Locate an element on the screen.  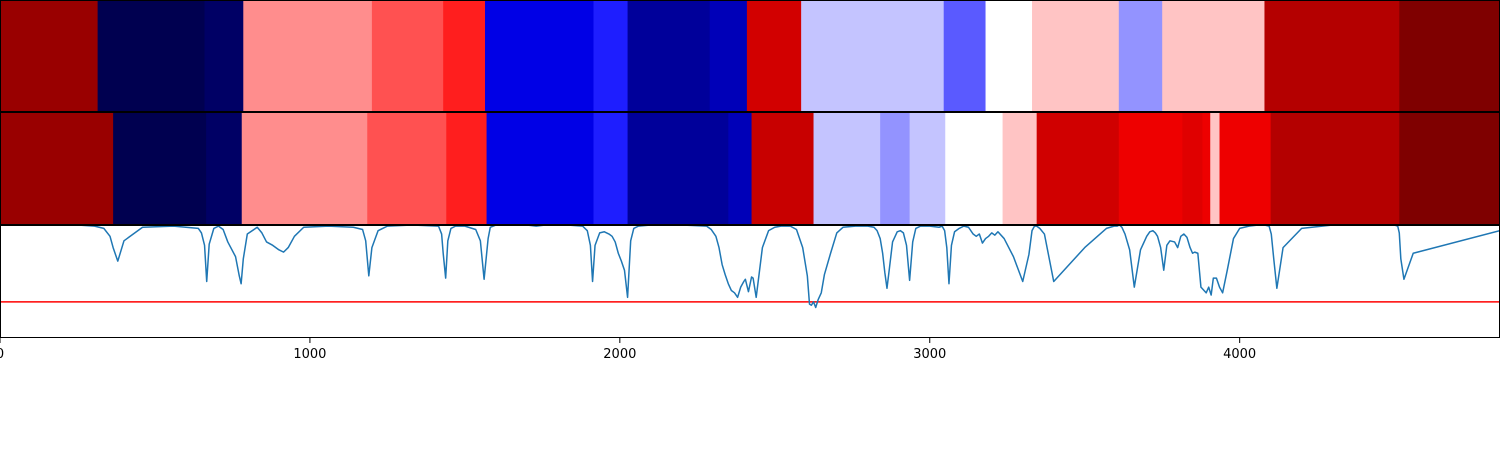
x-tick-label: 3000 is located at coordinates (929, 354).